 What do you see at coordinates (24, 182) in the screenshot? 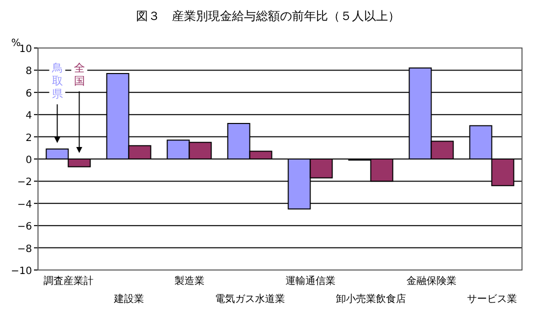
I see `y-tick-label: −2` at bounding box center [24, 182].